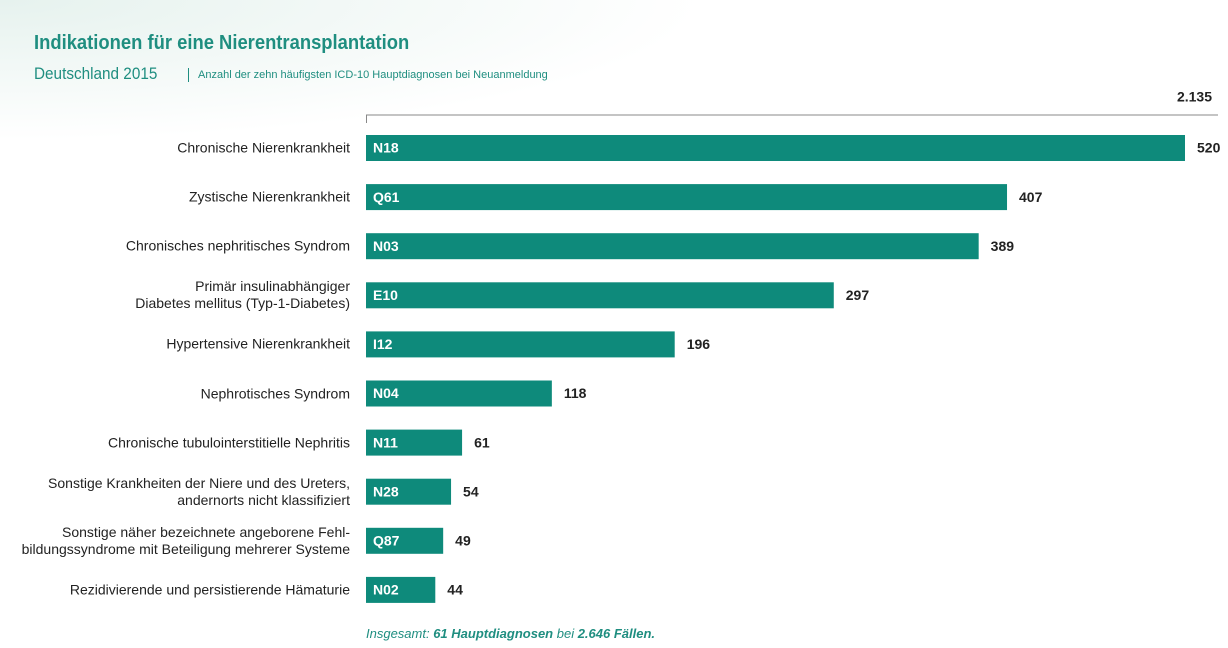  I want to click on category-label: Chronische Nierenkrankheit, so click(263, 147).